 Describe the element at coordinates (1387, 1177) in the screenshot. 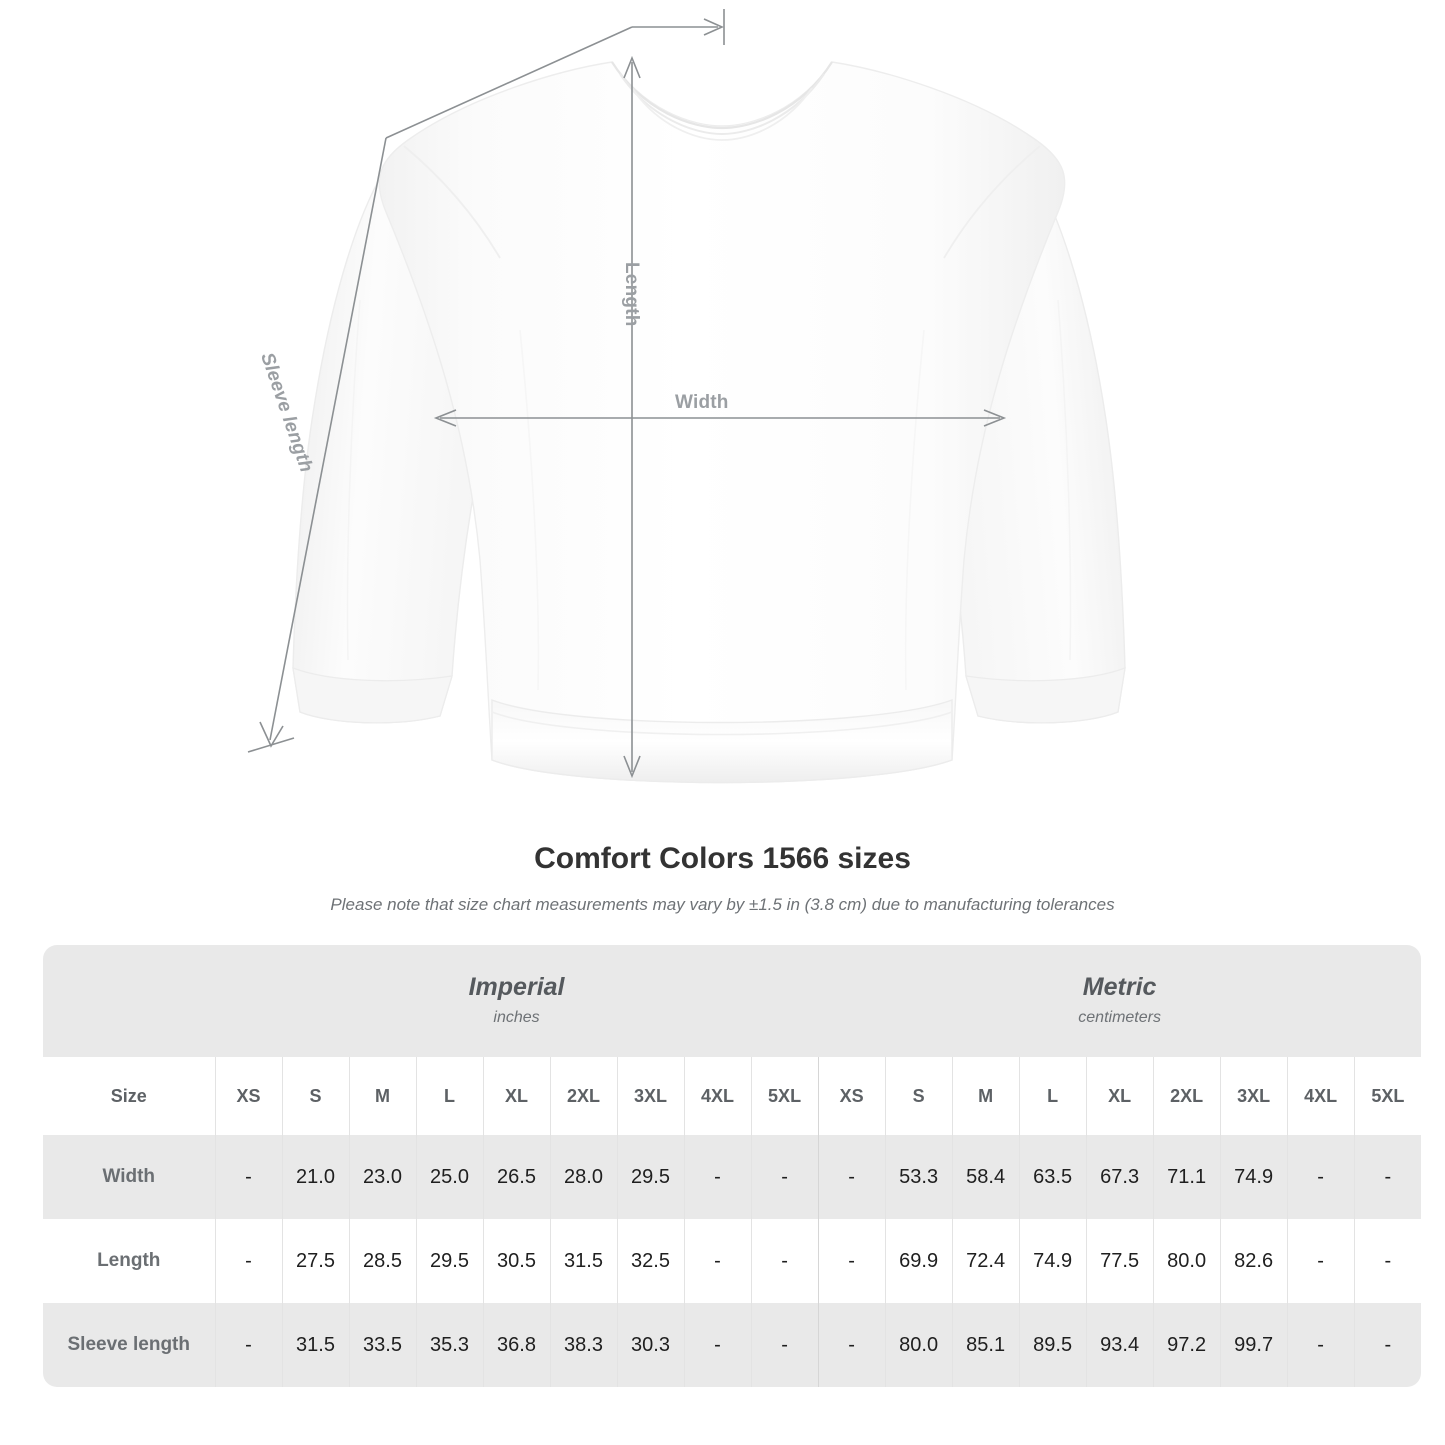

I see `cell-width-metric-5xl: -` at that location.